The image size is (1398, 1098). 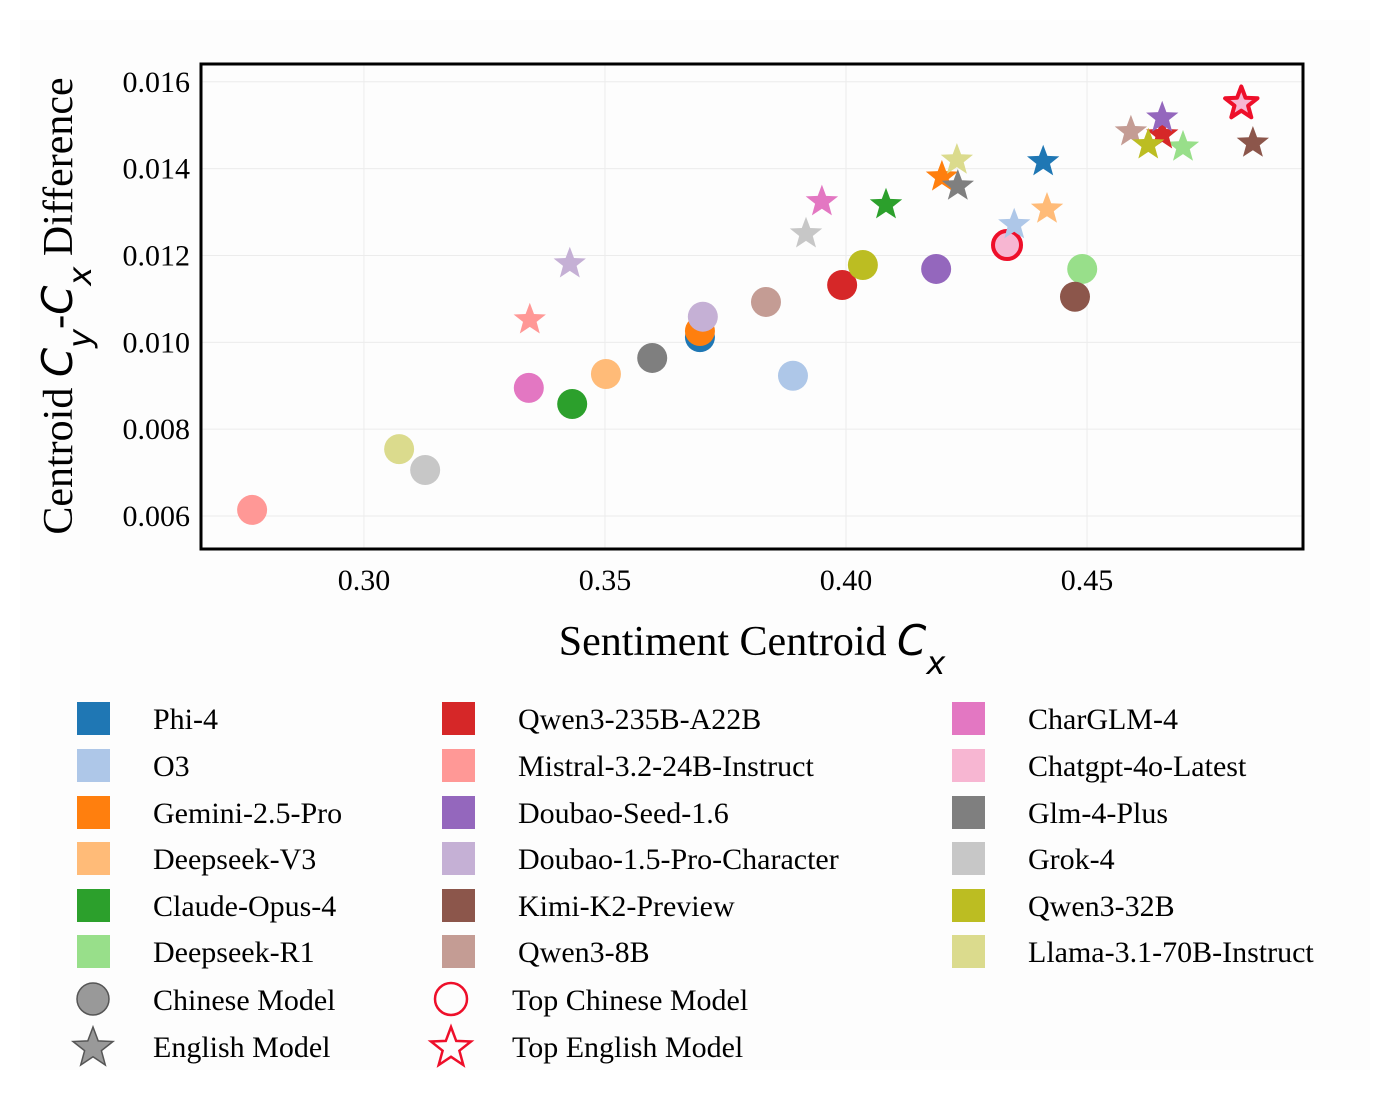 I want to click on y-tick-label: 0.008, so click(x=157, y=429).